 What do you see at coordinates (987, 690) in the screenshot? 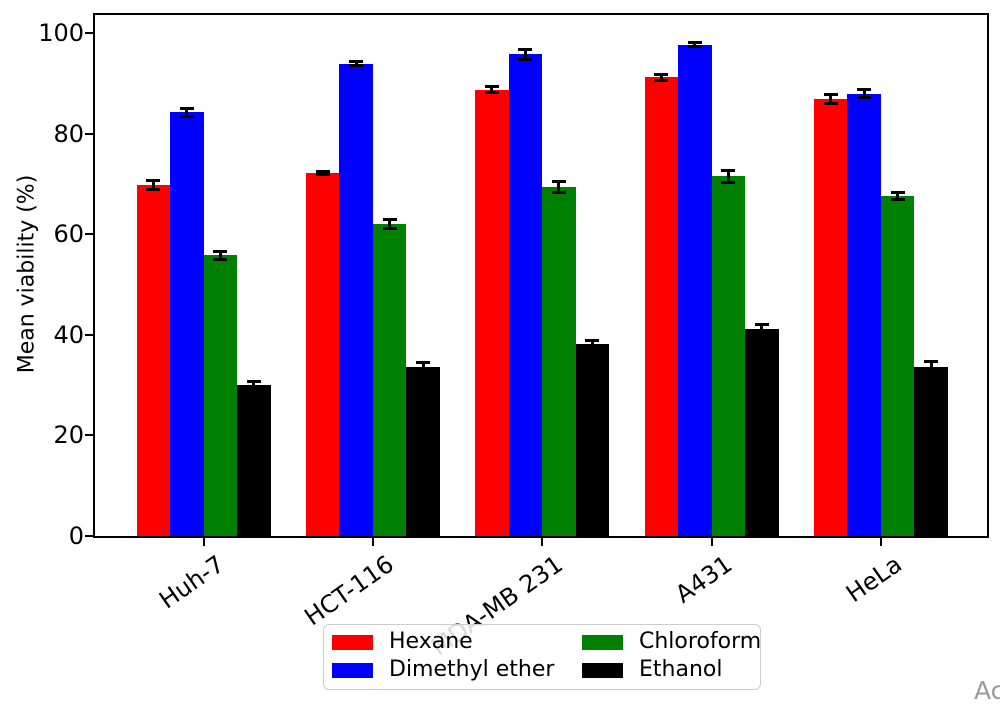
I see `watermark-text: Ac` at bounding box center [987, 690].